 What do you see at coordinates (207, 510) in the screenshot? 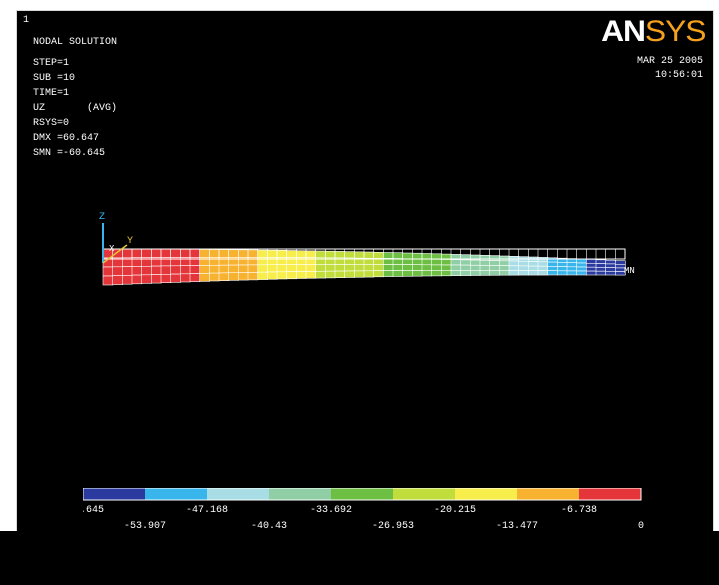
I see `legend-label: -47.168` at bounding box center [207, 510].